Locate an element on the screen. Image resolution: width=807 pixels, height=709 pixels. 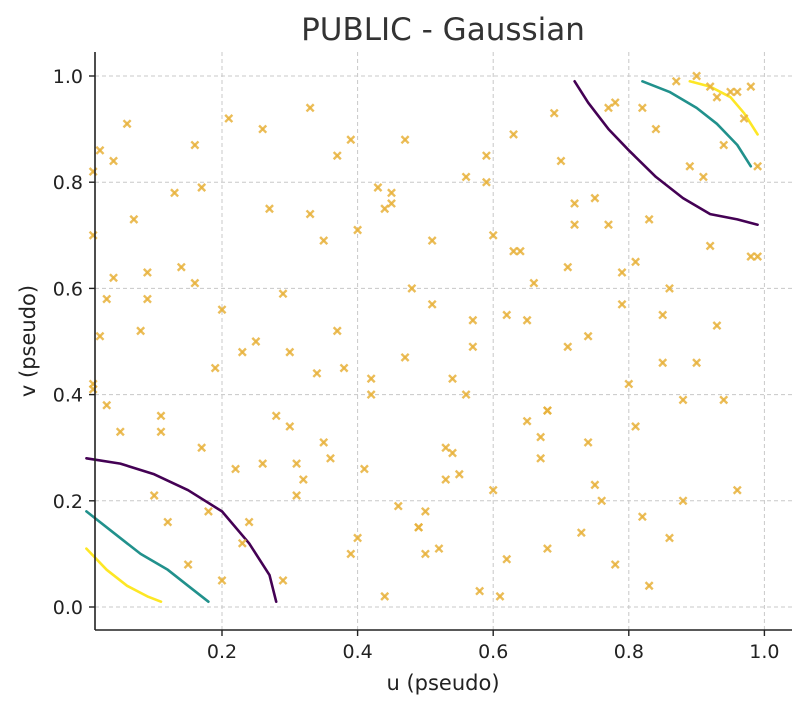
y-tick-label: 0.0 is located at coordinates (68, 608).